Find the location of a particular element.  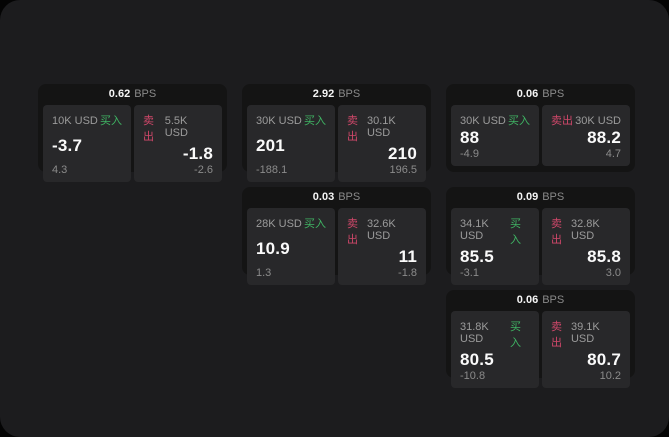

card-header: 0.62 BPS is located at coordinates (132, 94).